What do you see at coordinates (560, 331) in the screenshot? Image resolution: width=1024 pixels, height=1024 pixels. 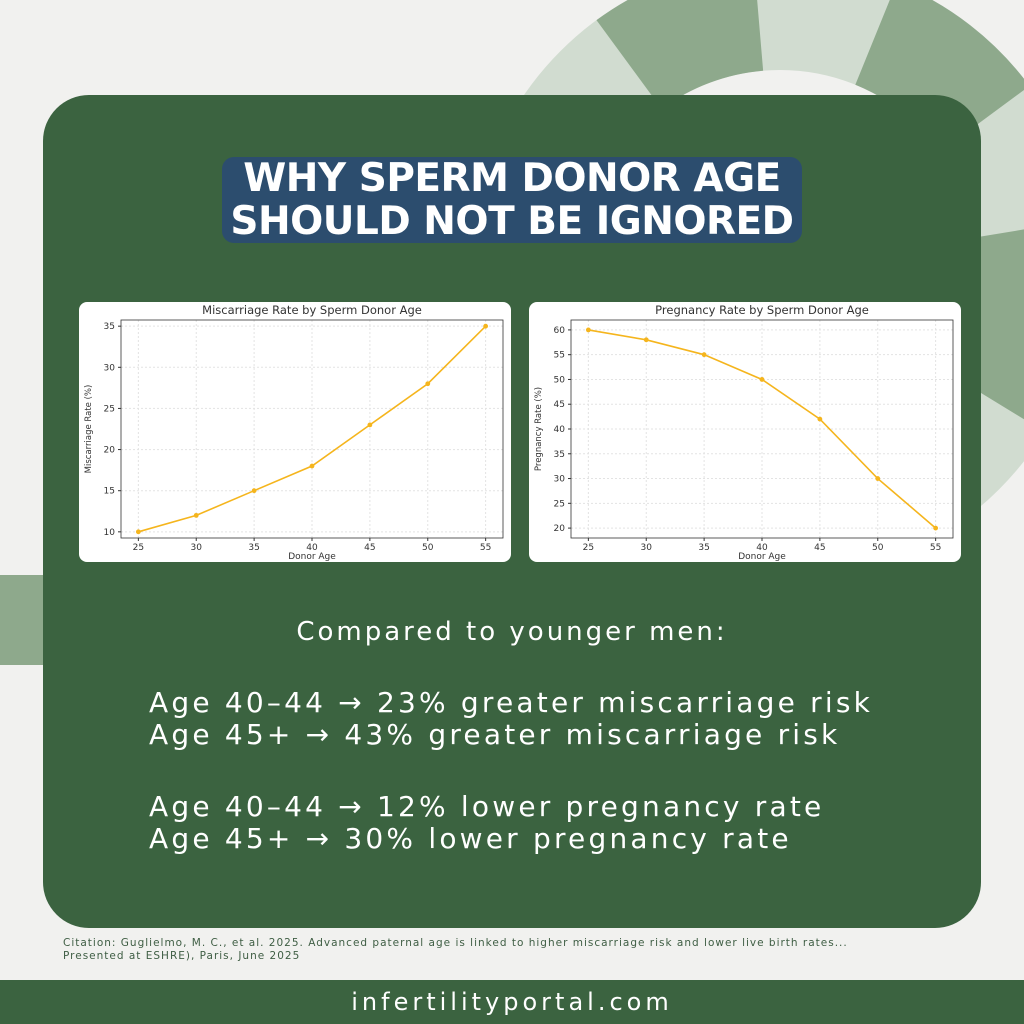 I see `chart1-y-tick-label: 60` at bounding box center [560, 331].